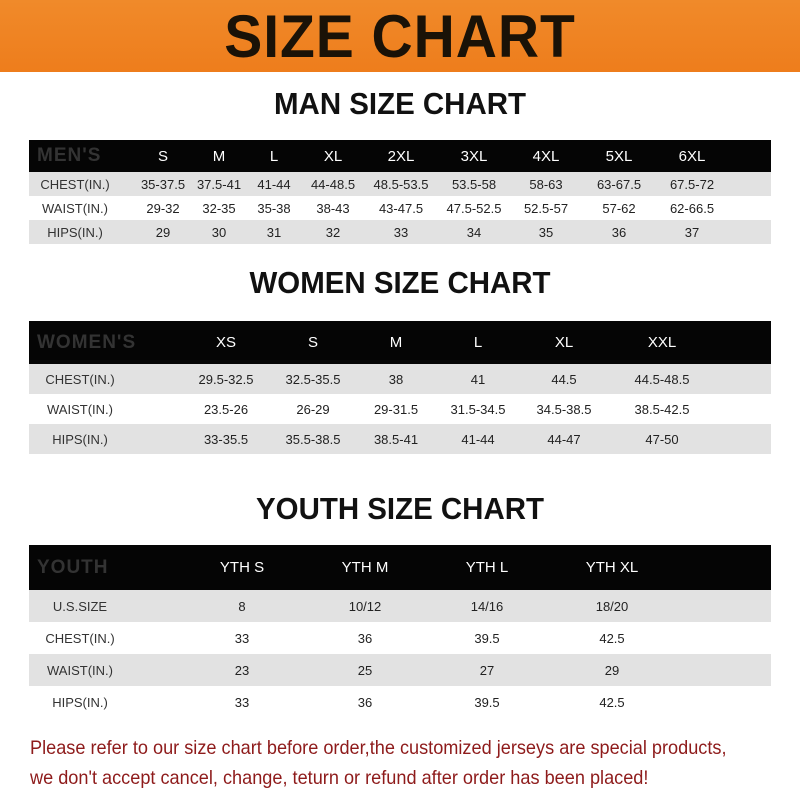 This screenshot has width=800, height=800. I want to click on size-header: YTH XL, so click(612, 567).